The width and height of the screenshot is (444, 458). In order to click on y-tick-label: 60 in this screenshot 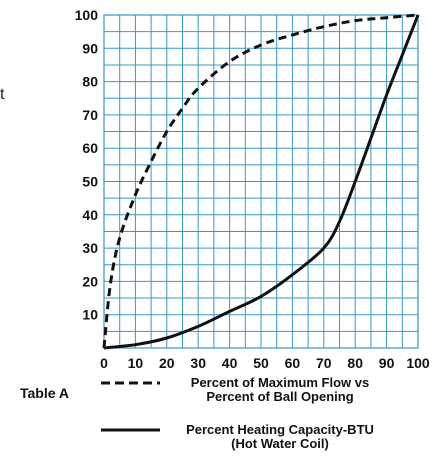, I will do `click(90, 148)`.